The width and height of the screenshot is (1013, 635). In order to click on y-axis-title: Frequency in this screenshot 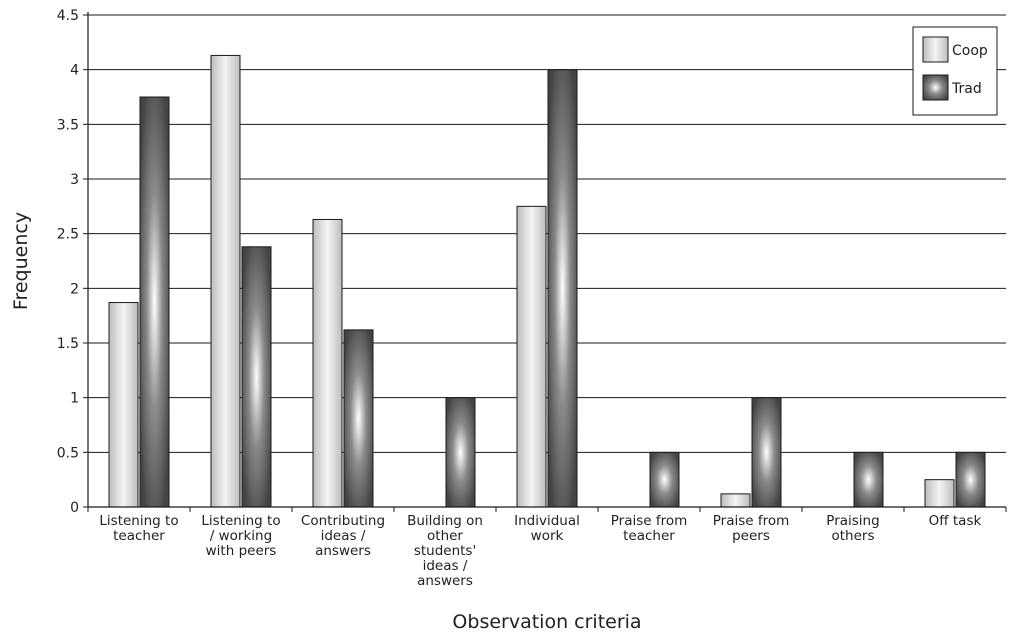, I will do `click(21, 261)`.